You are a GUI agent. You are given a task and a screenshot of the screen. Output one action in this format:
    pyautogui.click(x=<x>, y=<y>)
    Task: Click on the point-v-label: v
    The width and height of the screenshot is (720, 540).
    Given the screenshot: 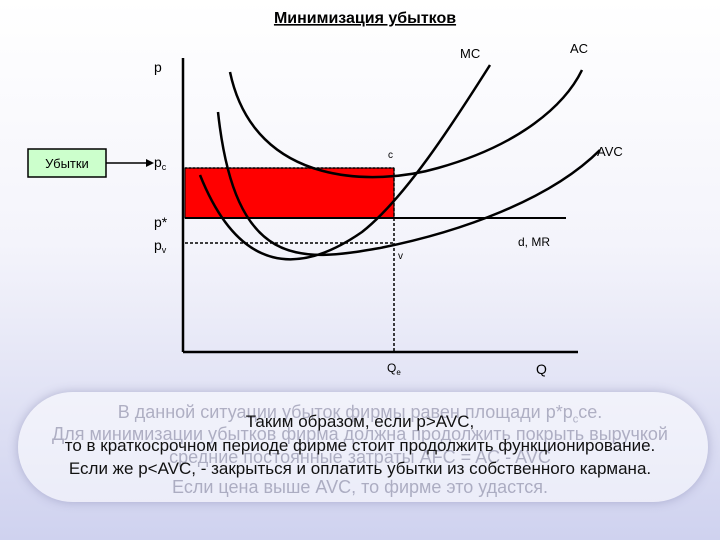 What is the action you would take?
    pyautogui.click(x=400, y=256)
    